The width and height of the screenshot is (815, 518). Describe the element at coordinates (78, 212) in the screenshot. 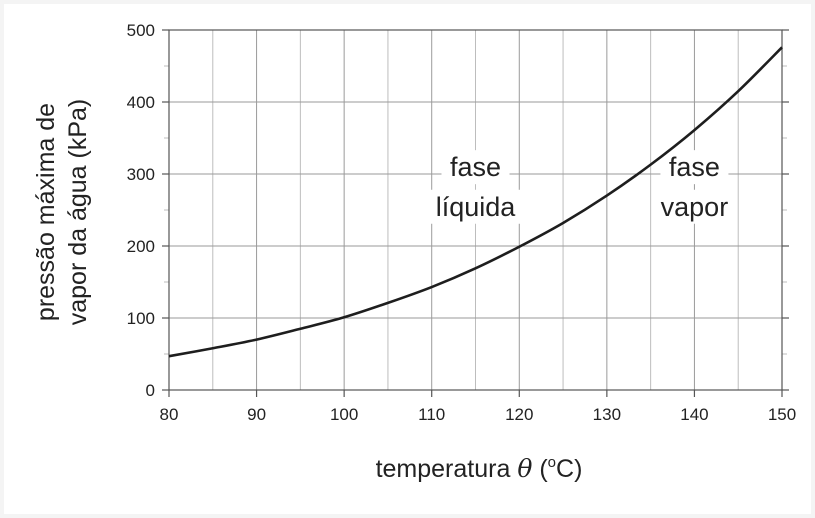

I see `y-axis-label-line2: vapor da água (kPa)` at that location.